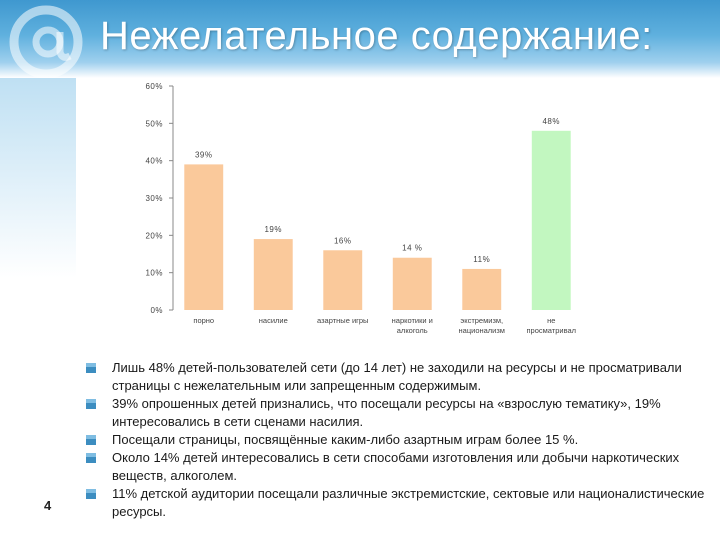 The height and width of the screenshot is (540, 720). I want to click on slide-title: Нежелательное содержание:, so click(376, 36).